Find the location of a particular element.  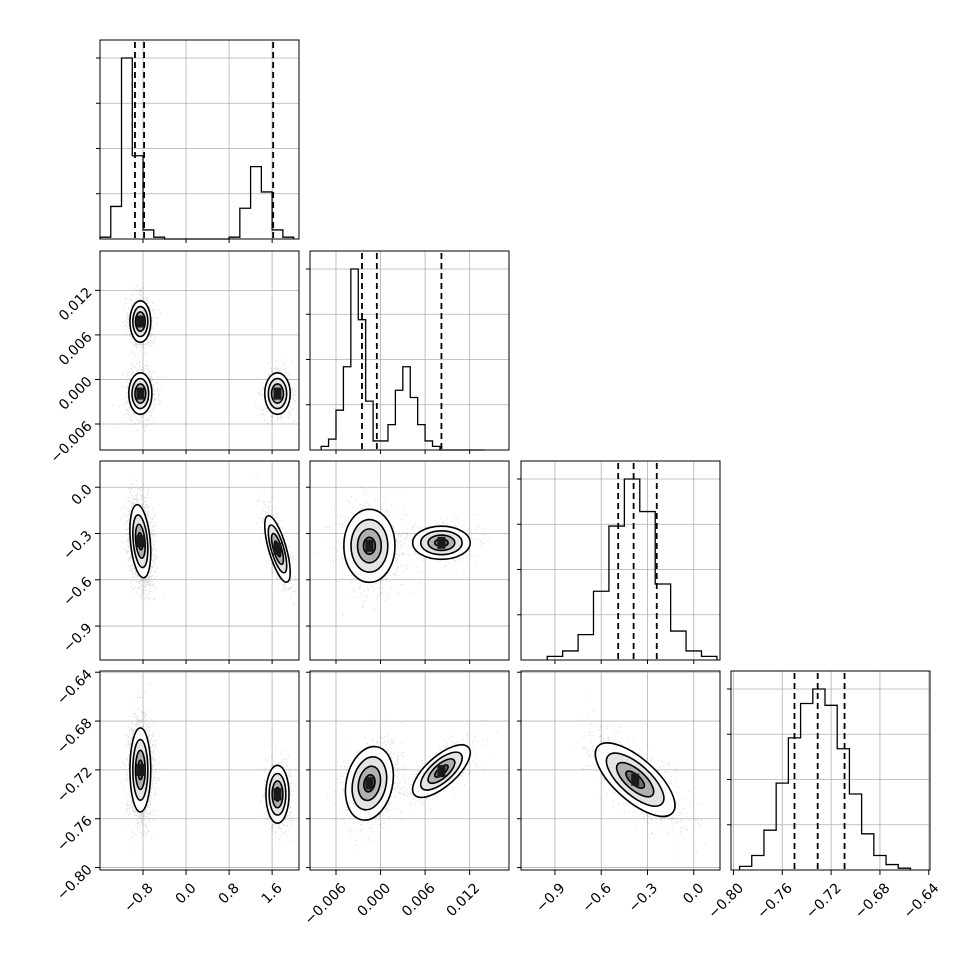

x-tick-label: −0.006 is located at coordinates (326, 904).